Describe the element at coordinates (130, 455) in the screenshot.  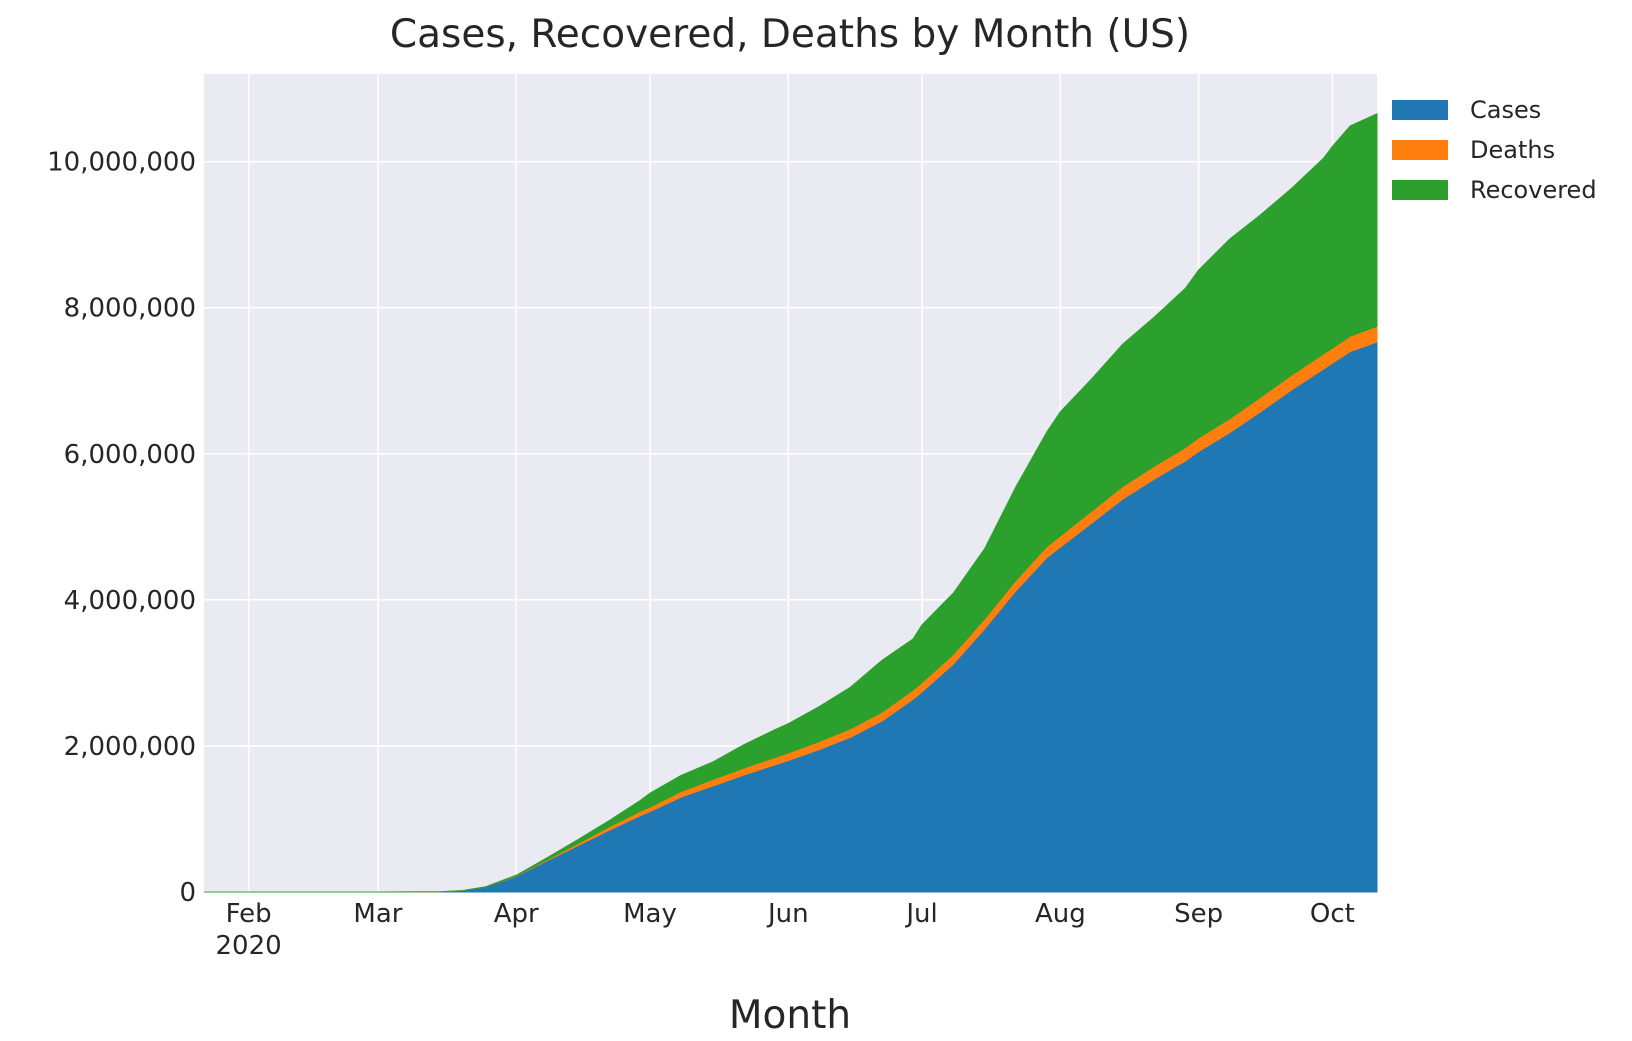
I see `y-tick-label: 6,000,000` at that location.